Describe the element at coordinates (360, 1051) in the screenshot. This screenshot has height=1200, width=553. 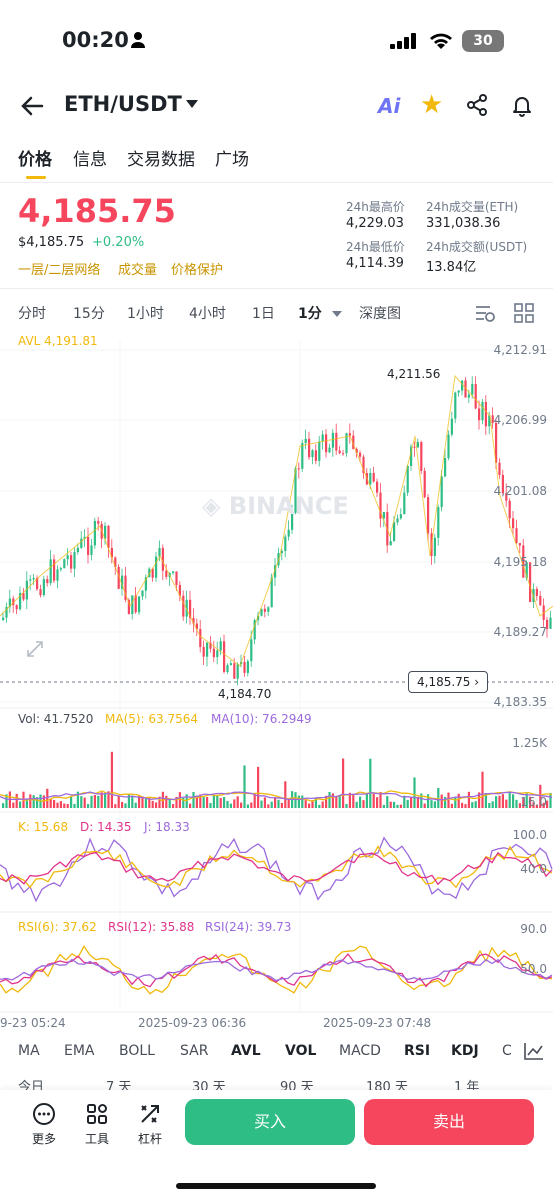
I see `indicator-macd: MACD` at that location.